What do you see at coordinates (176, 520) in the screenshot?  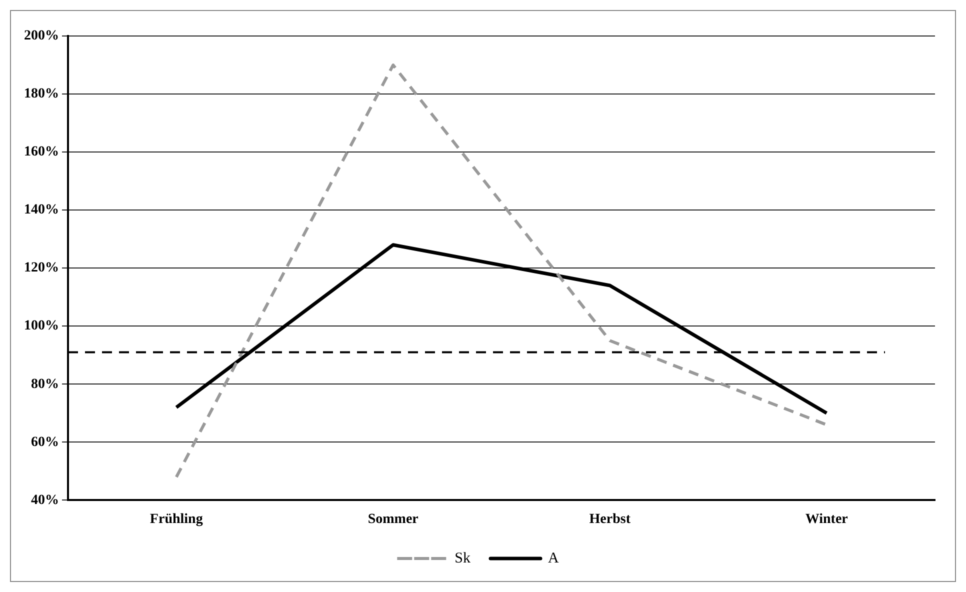 I see `x-tick-label: Frühling` at bounding box center [176, 520].